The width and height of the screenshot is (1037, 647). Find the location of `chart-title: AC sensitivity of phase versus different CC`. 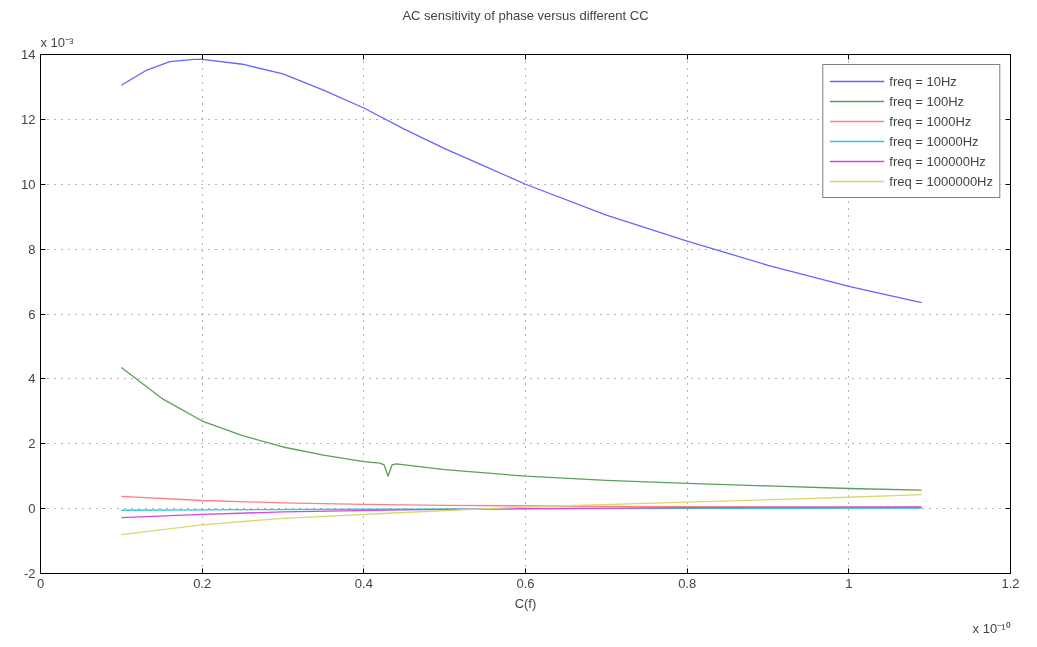

chart-title: AC sensitivity of phase versus different CC is located at coordinates (525, 15).